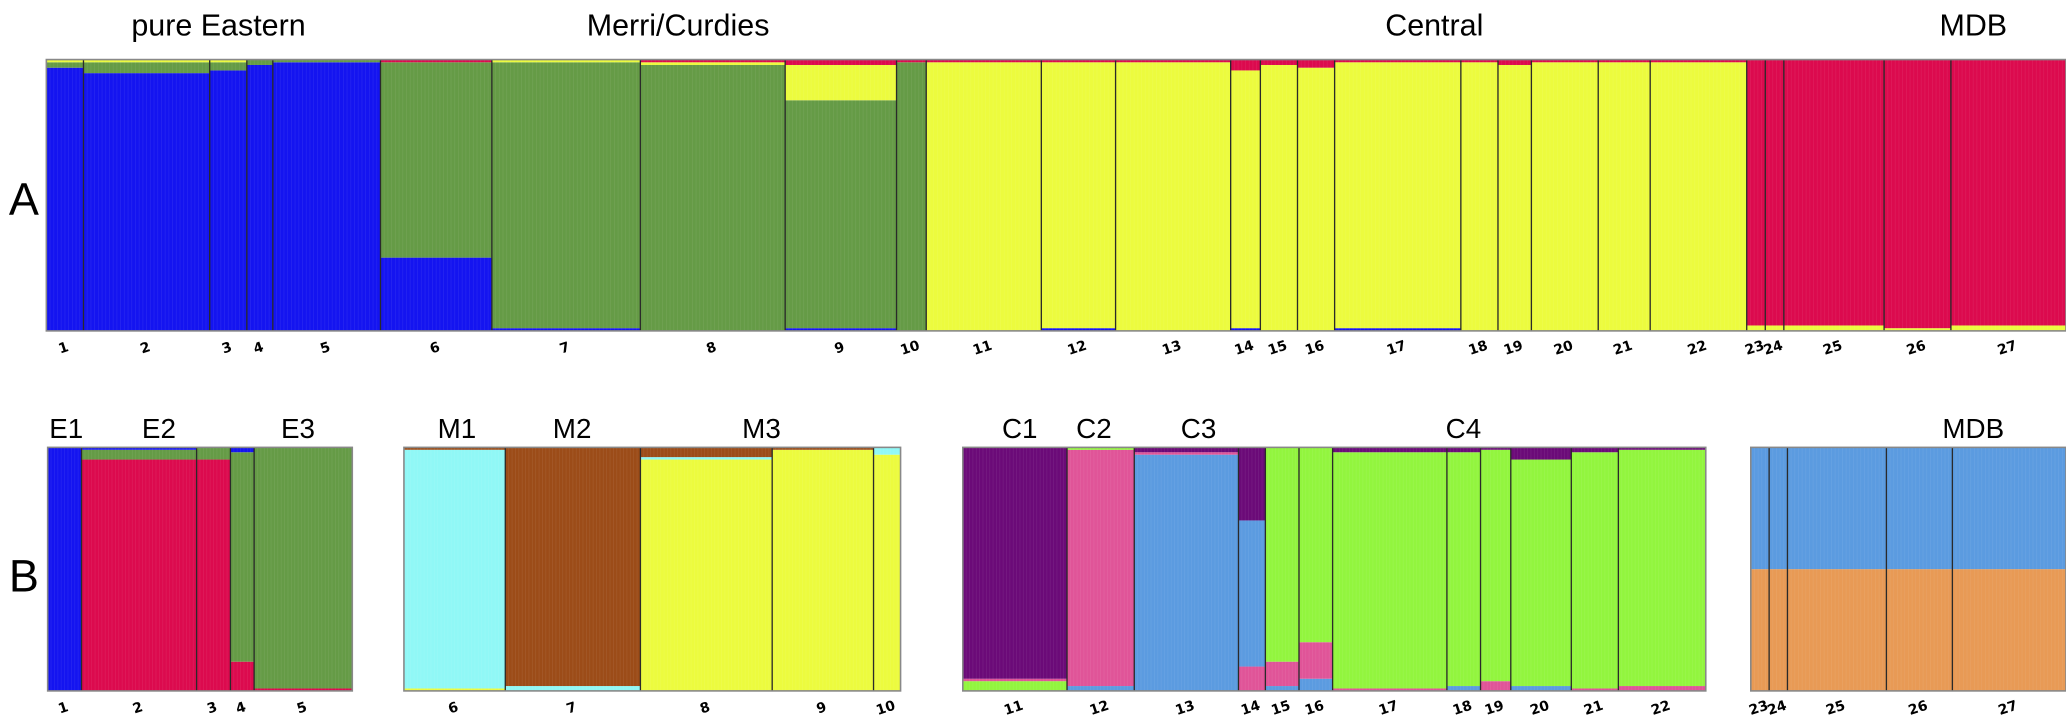 This screenshot has height=724, width=2066. Describe the element at coordinates (887, 451) in the screenshot. I see `ancestry-segment-cyan` at that location.